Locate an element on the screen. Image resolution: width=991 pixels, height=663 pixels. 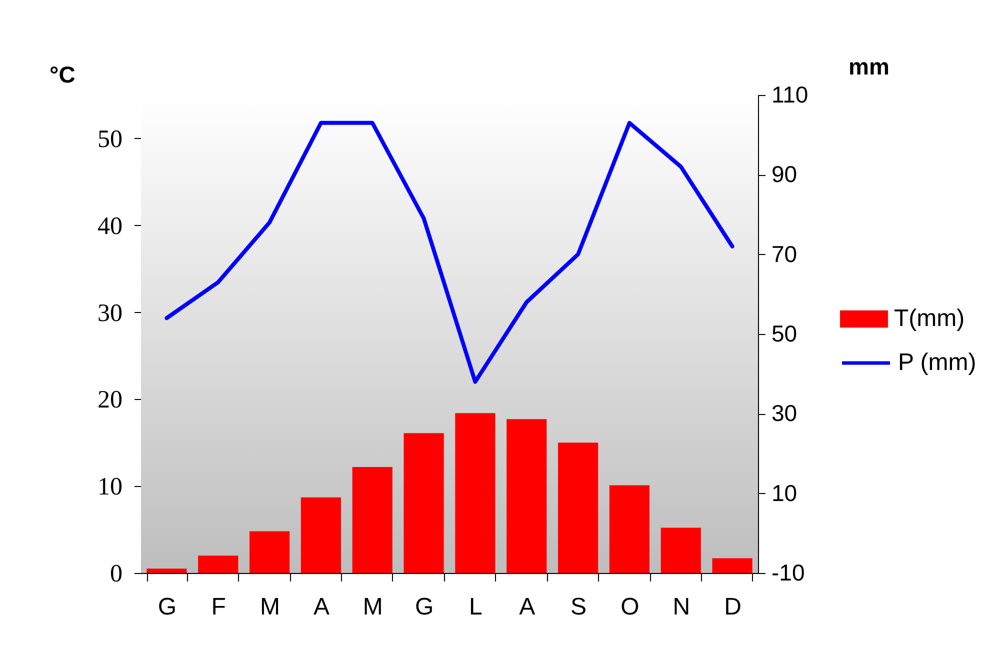
y-tick-label: 50 is located at coordinates (110, 139).